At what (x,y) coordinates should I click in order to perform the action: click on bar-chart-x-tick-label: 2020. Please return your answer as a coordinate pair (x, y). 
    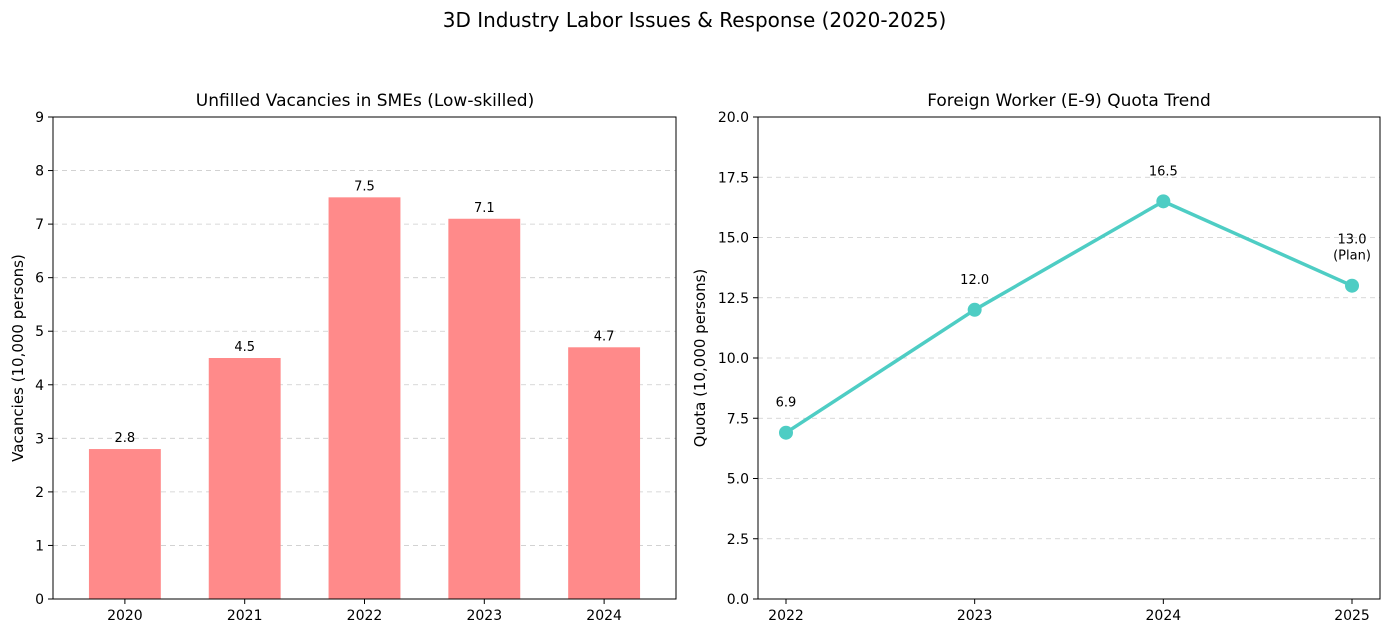
    Looking at the image, I should click on (125, 616).